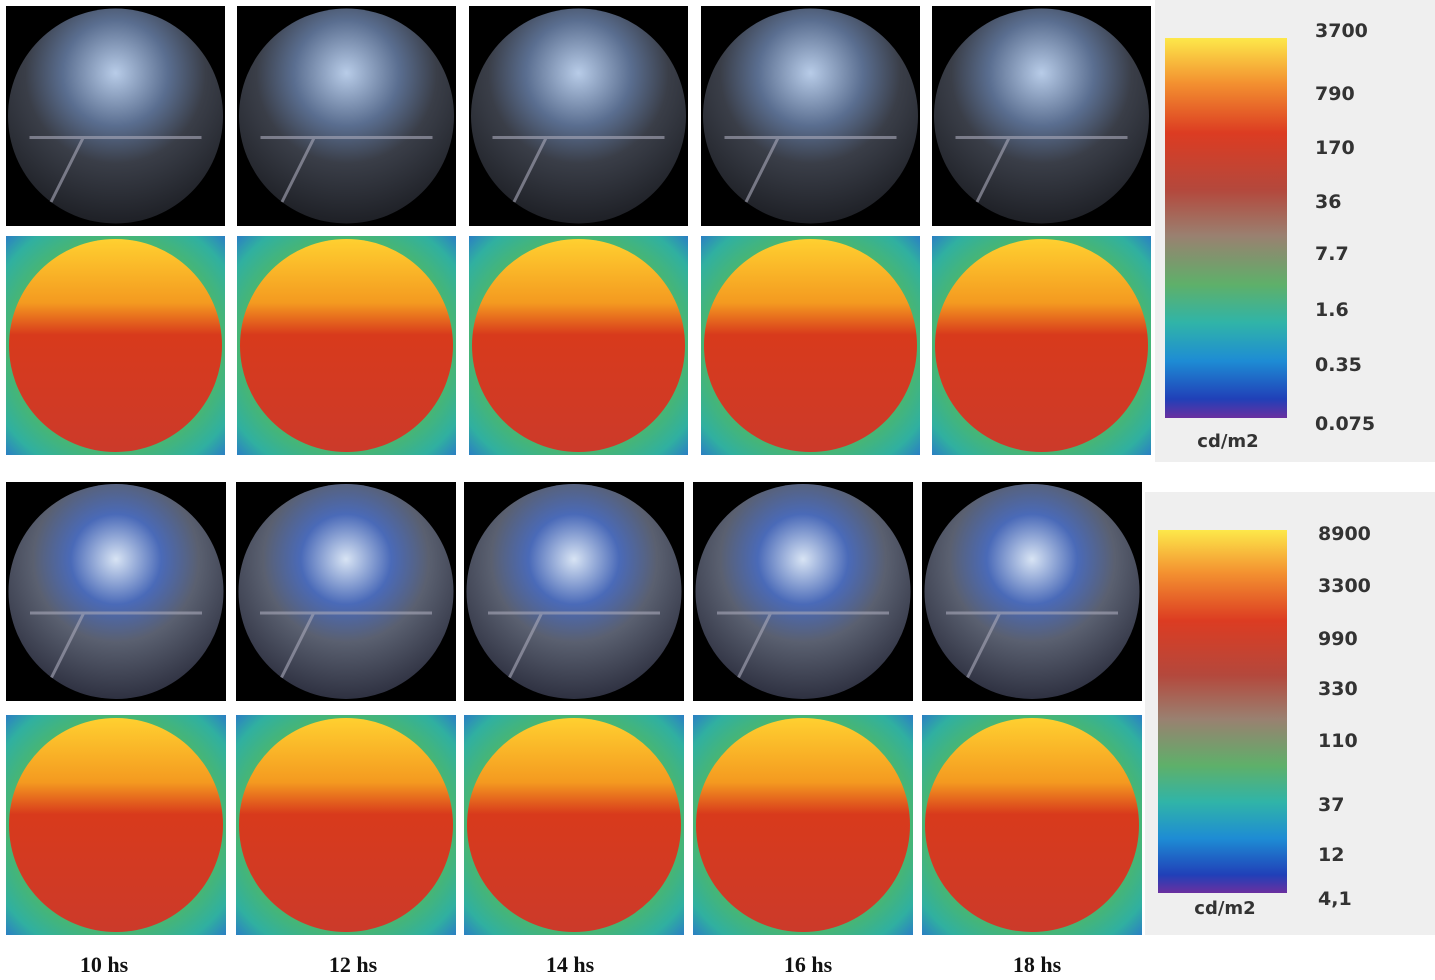 Image resolution: width=1435 pixels, height=980 pixels. What do you see at coordinates (570, 964) in the screenshot?
I see `time-label: 14 hs` at bounding box center [570, 964].